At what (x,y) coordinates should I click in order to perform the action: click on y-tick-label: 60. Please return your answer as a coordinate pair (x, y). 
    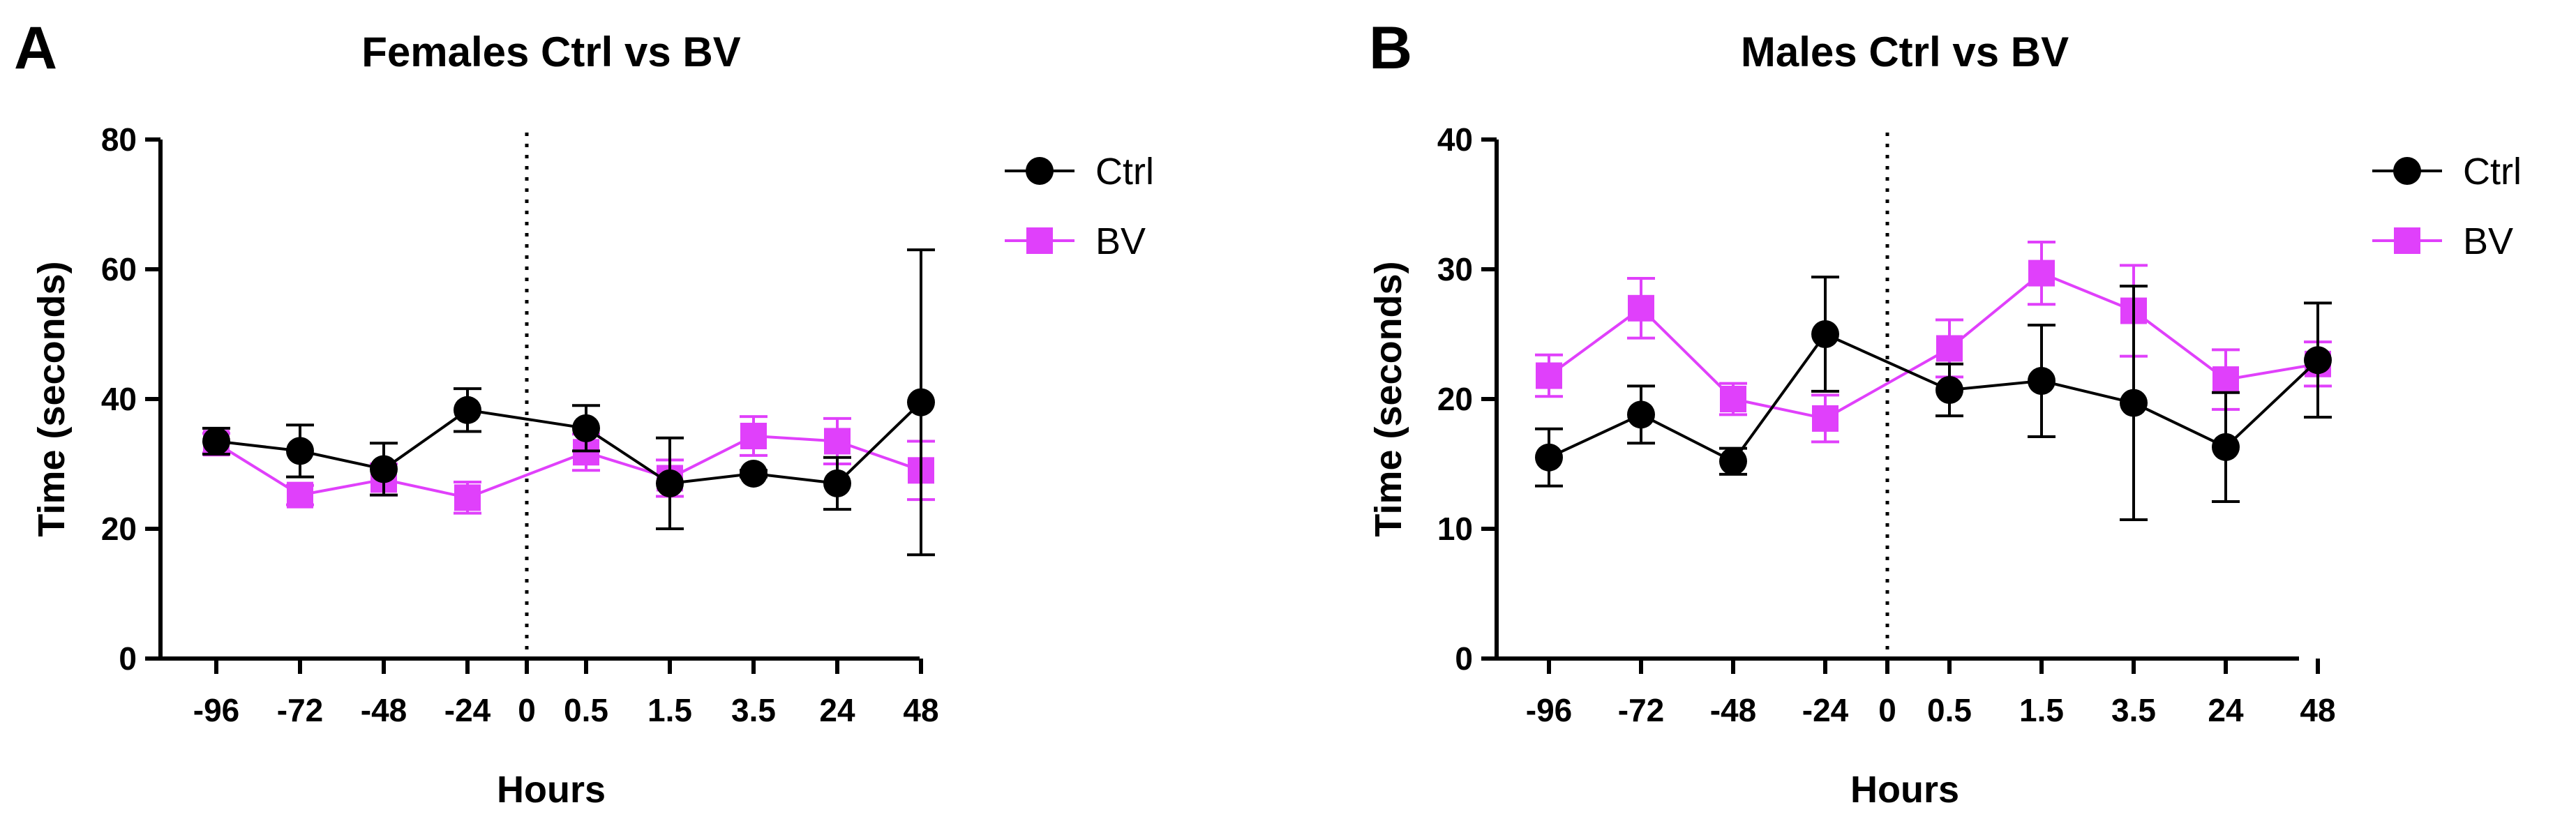
    Looking at the image, I should click on (119, 269).